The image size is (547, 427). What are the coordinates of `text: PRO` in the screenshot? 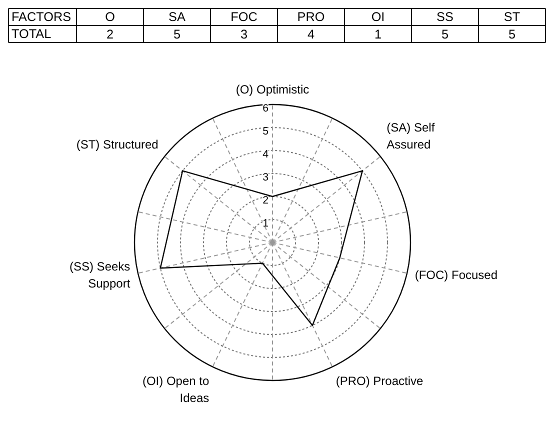 It's located at (311, 17).